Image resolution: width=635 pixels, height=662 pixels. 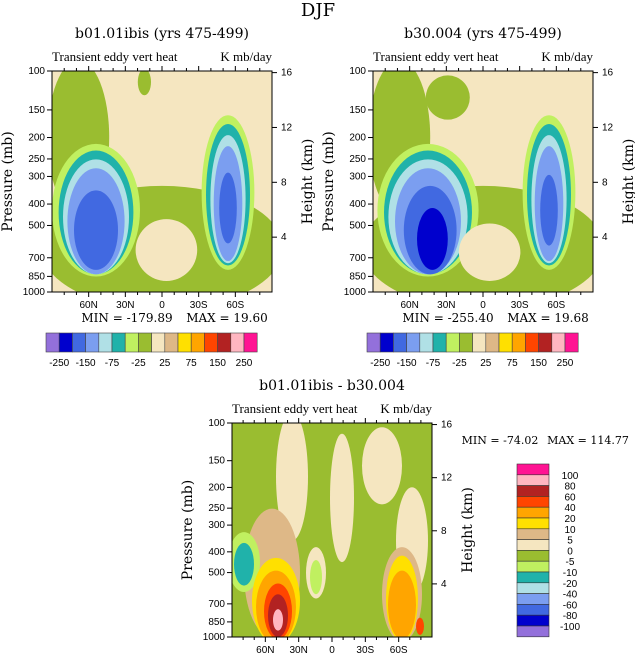 What do you see at coordinates (588, 440) in the screenshot?
I see `max-label: MAX = 114.77` at bounding box center [588, 440].